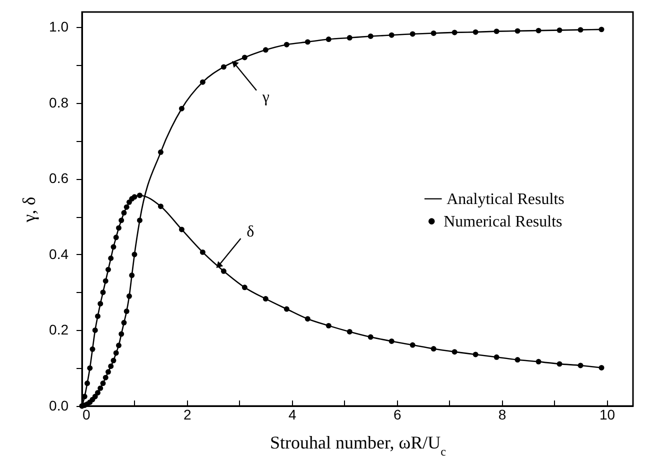 The image size is (652, 474). I want to click on y-tick-label: 0.2, so click(59, 330).